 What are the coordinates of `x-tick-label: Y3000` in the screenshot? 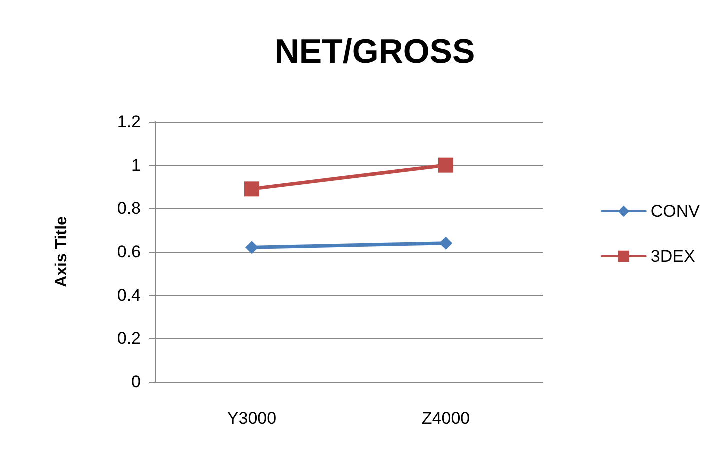 It's located at (252, 418).